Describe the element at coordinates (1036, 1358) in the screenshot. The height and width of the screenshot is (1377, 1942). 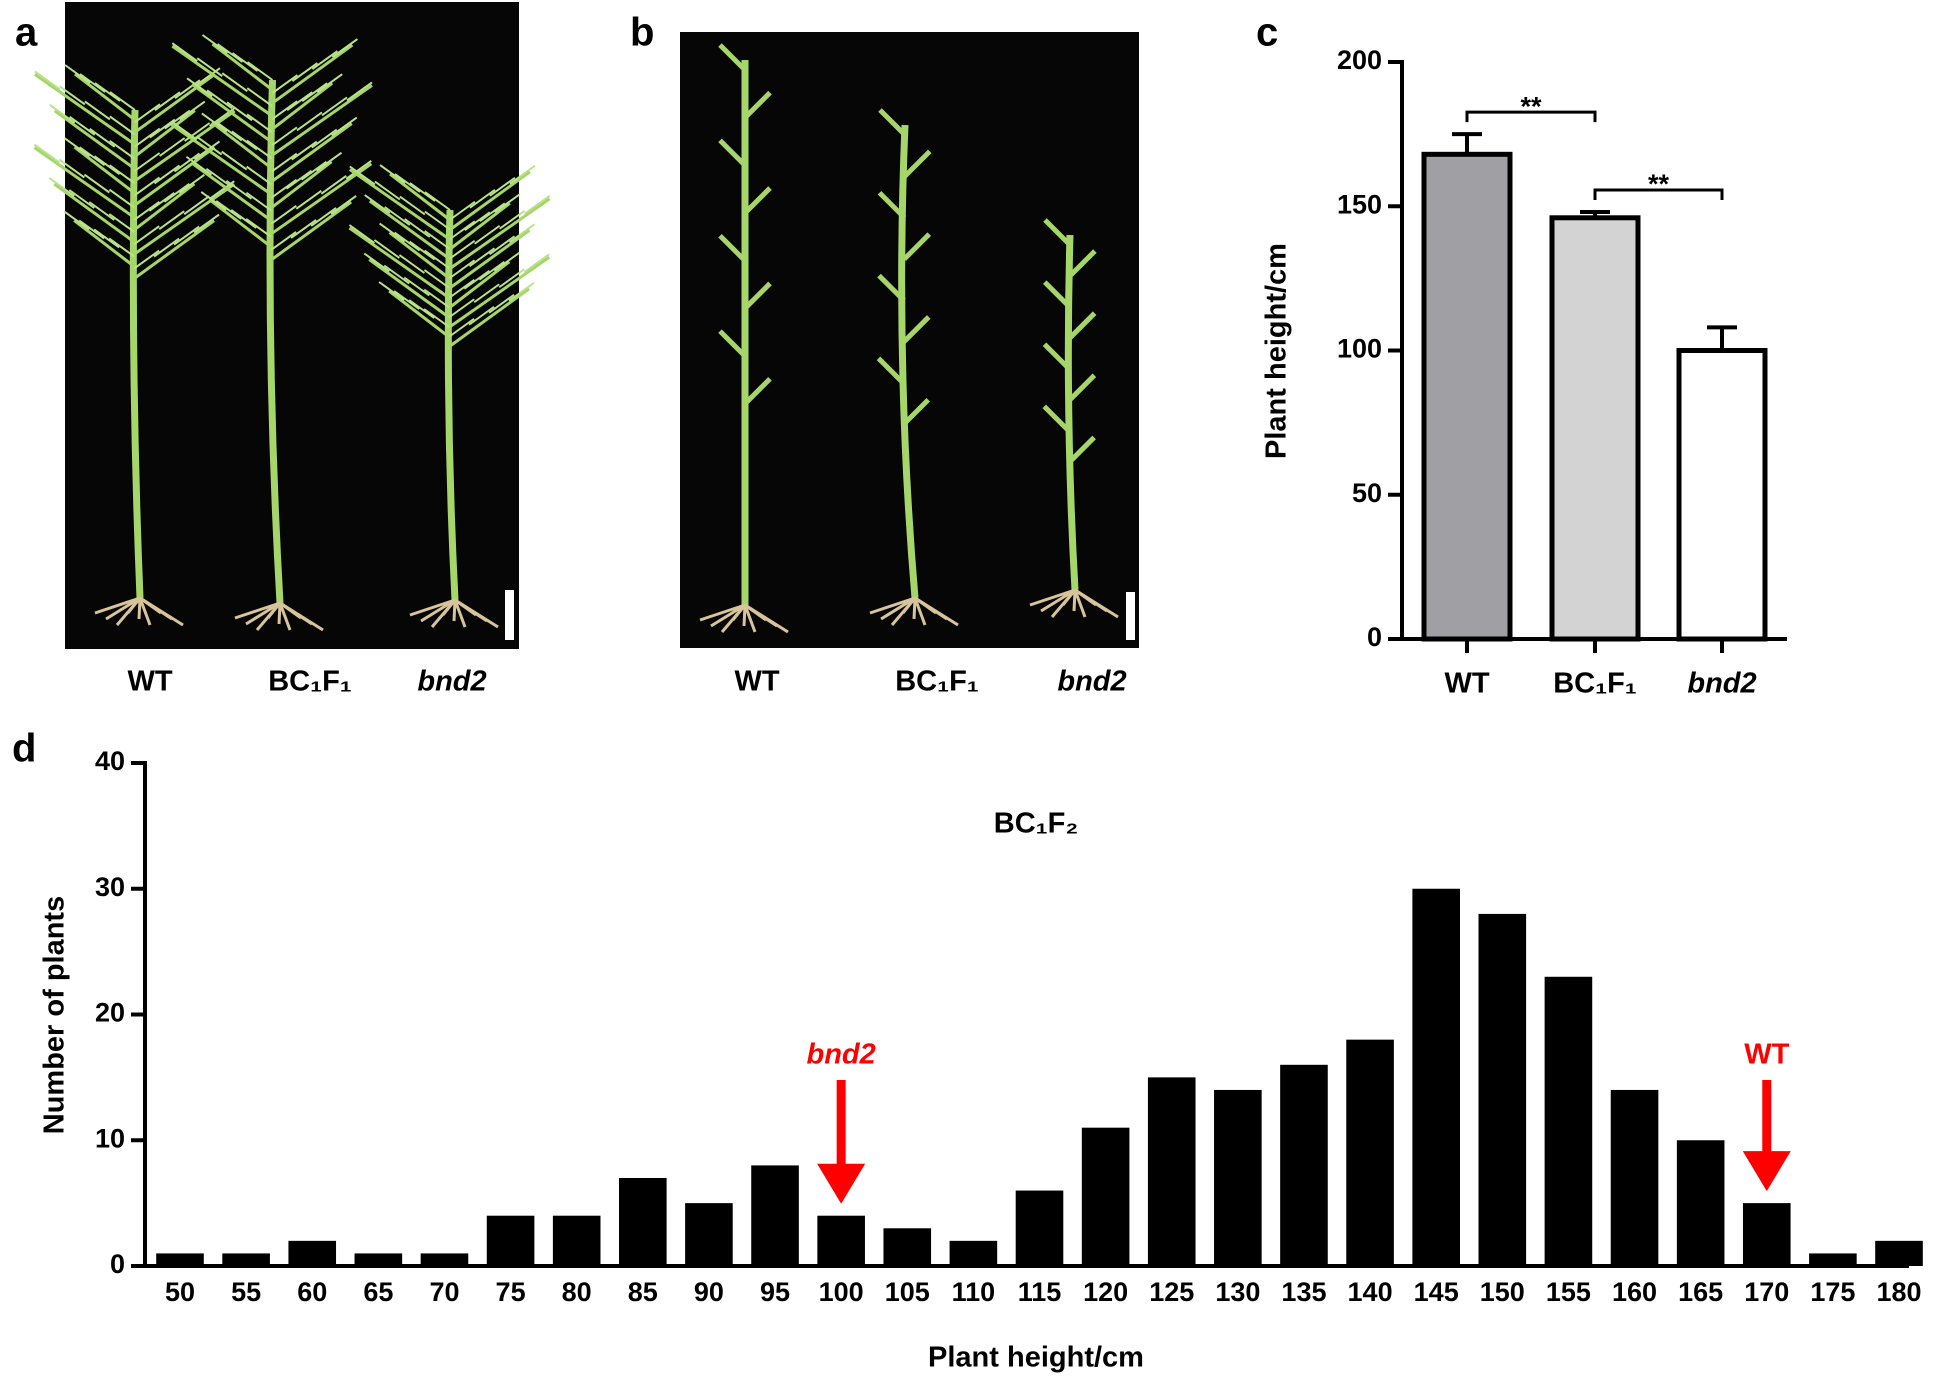
I see `x-axis-label: Plant height/cm` at that location.